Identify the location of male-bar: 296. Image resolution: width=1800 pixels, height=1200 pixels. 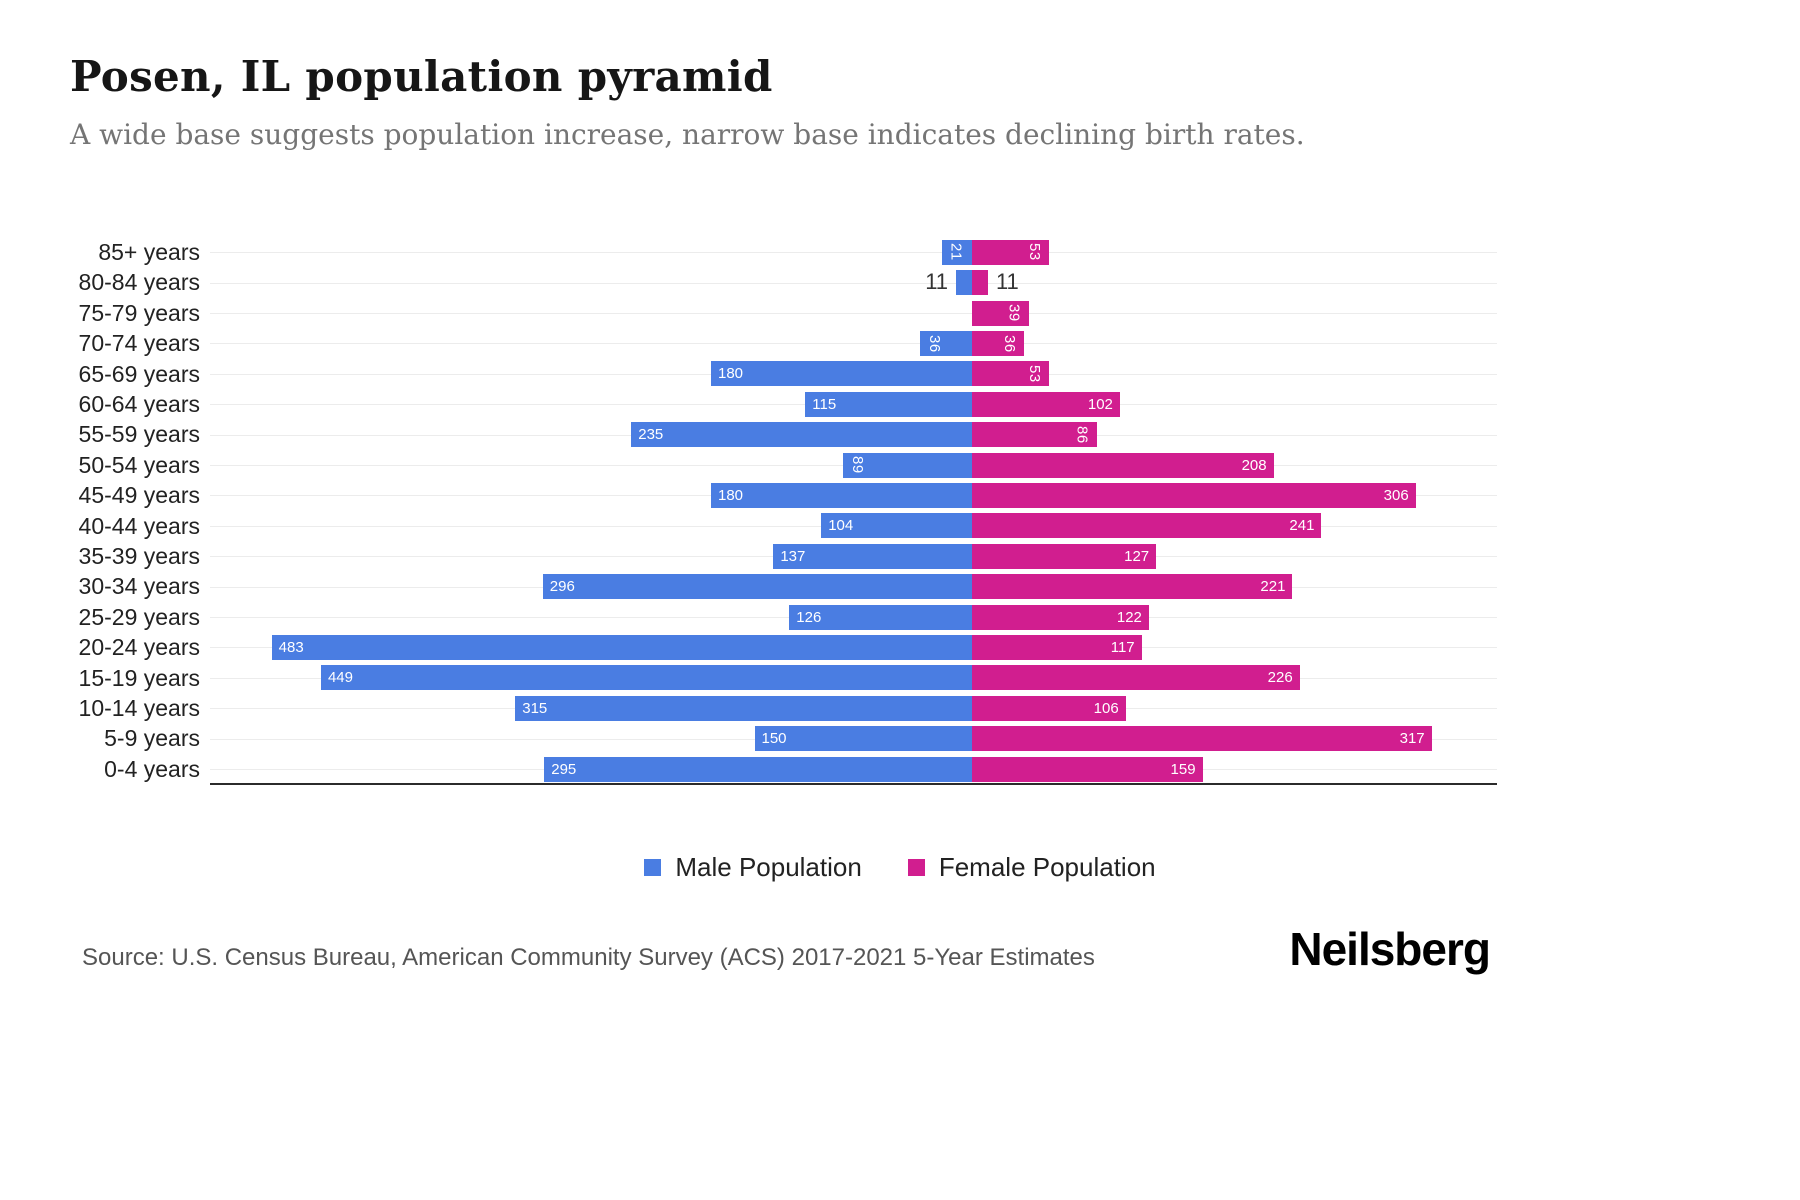
(757, 587).